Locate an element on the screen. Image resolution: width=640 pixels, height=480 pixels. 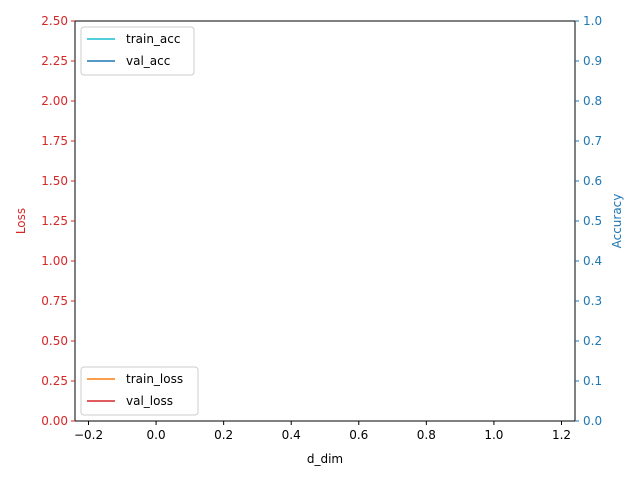
legend-label-val_loss: val_loss is located at coordinates (149, 401).